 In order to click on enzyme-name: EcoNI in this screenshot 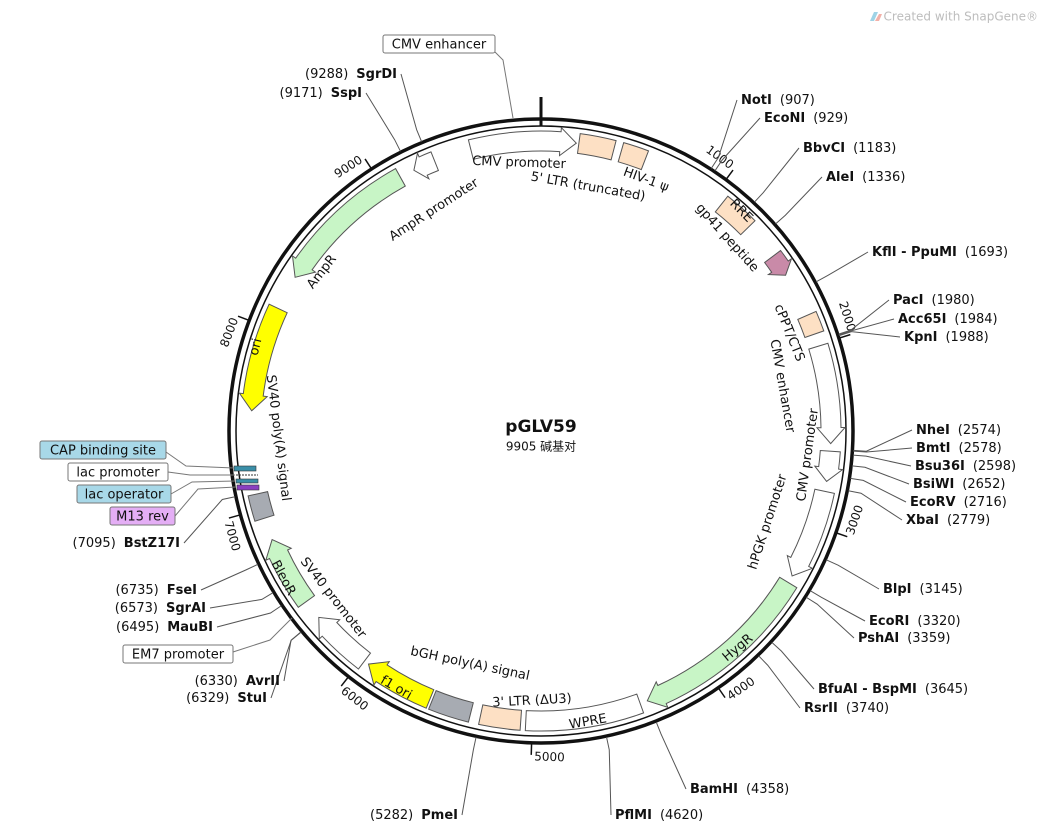, I will do `click(784, 118)`.